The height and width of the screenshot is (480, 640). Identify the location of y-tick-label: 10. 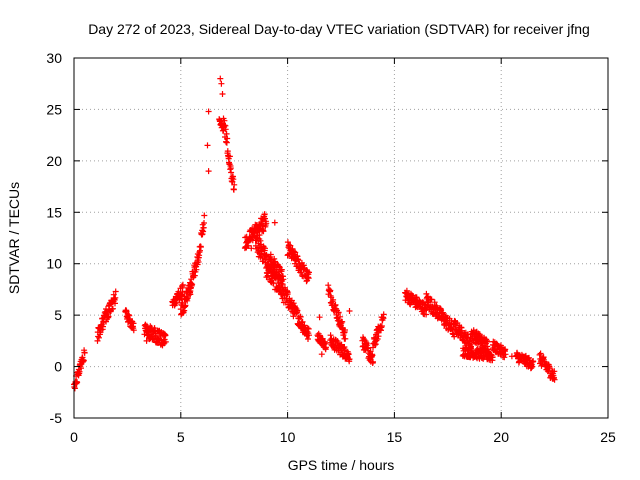
(54, 264).